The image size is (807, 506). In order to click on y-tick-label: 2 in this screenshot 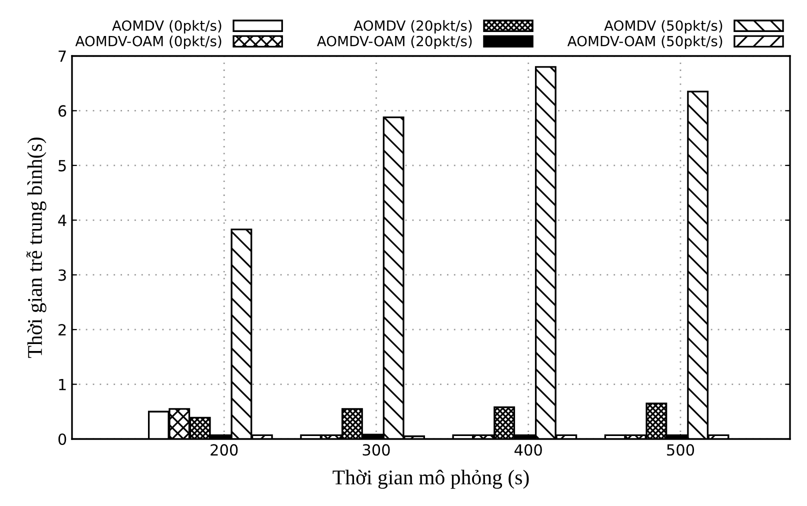, I will do `click(62, 330)`.